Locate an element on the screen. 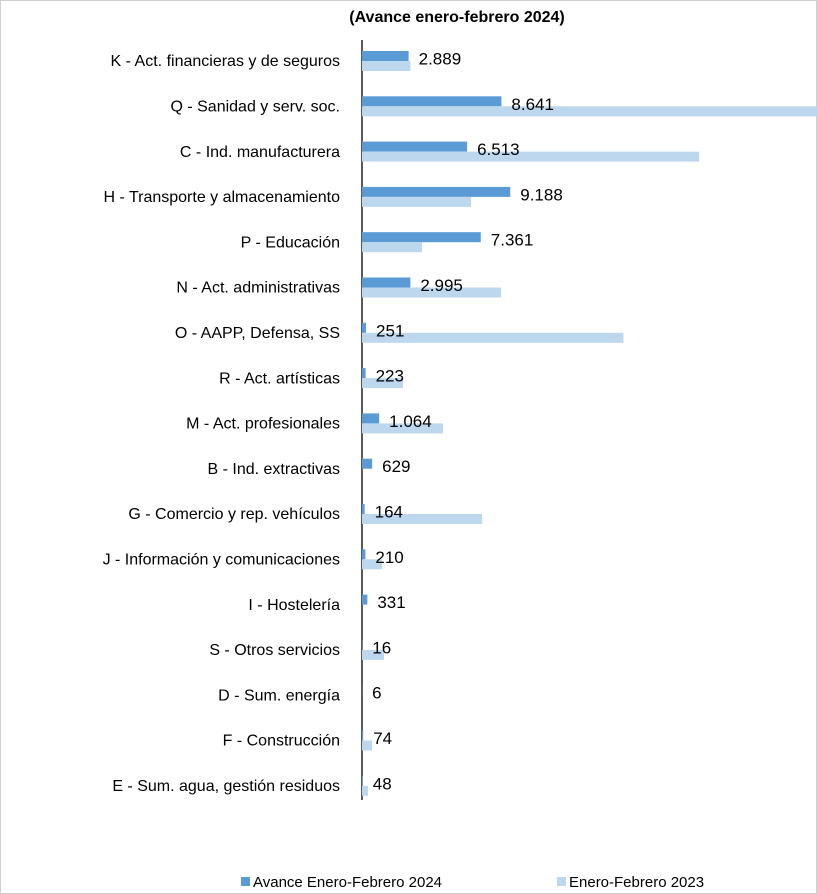 The image size is (817, 894). y-tick-label: O - AAPP, Defensa, SS is located at coordinates (257, 333).